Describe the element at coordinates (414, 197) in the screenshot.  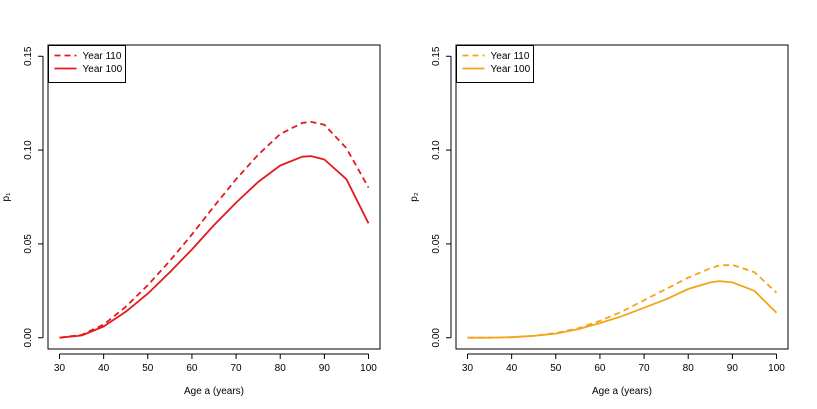
I see `y-axis-label: p₂` at that location.